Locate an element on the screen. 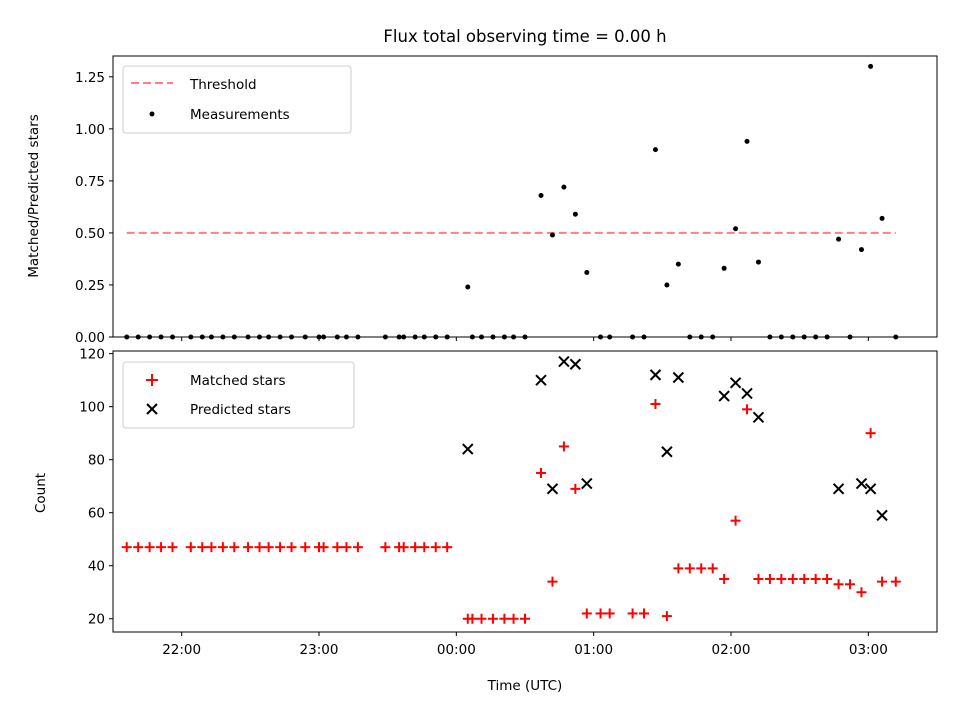  x-tick-label: 03:00 is located at coordinates (868, 650).